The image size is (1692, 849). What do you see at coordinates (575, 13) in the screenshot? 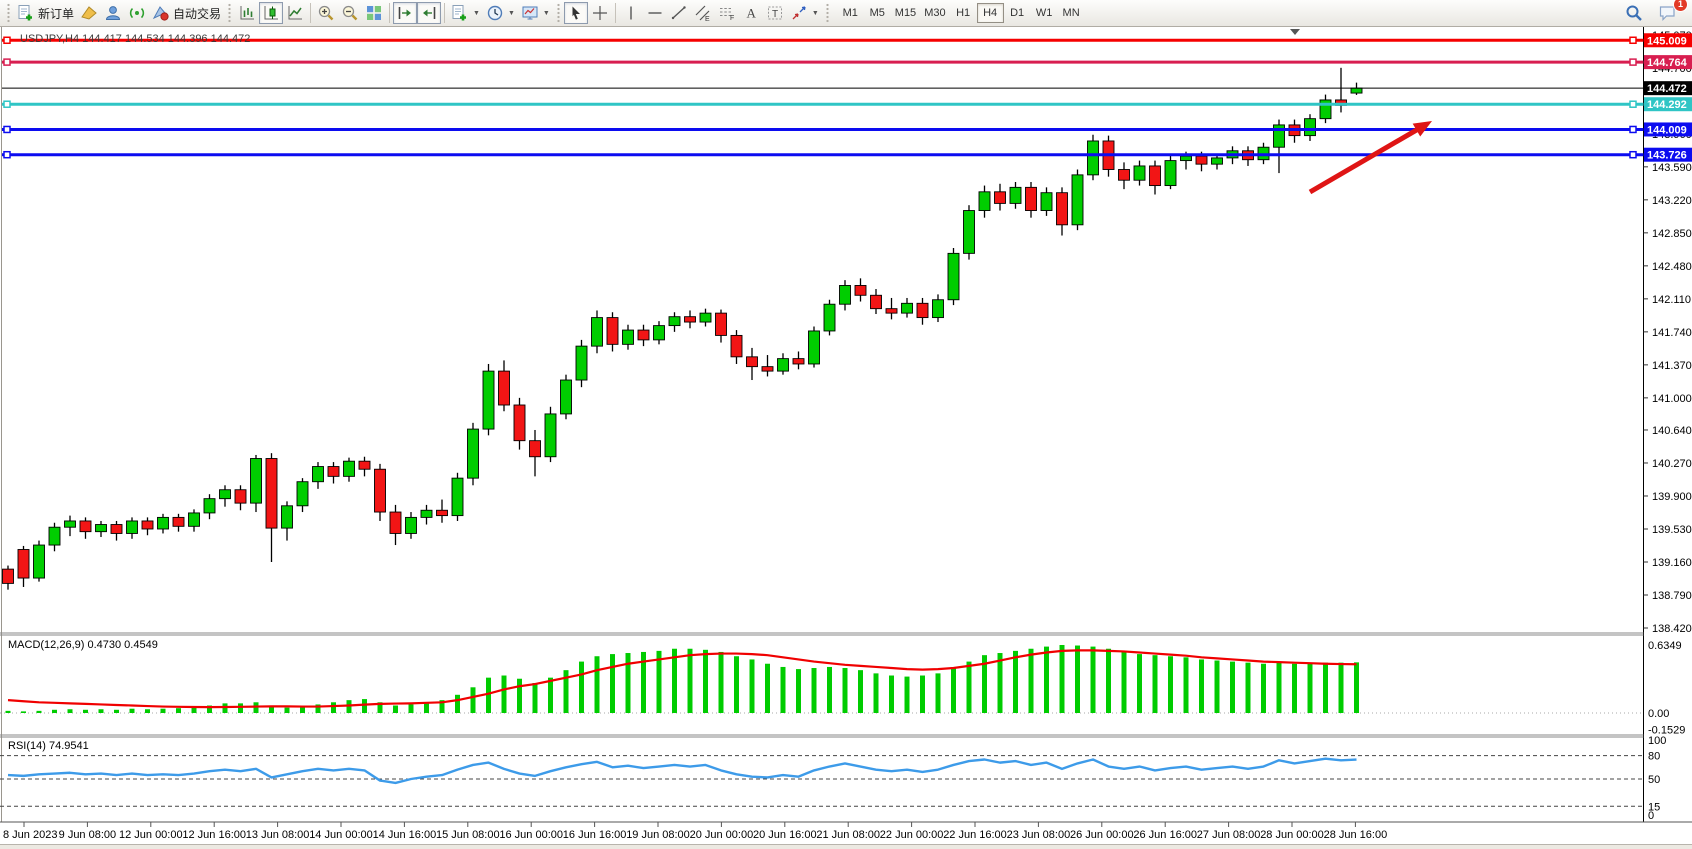
I see `cursor-button` at bounding box center [575, 13].